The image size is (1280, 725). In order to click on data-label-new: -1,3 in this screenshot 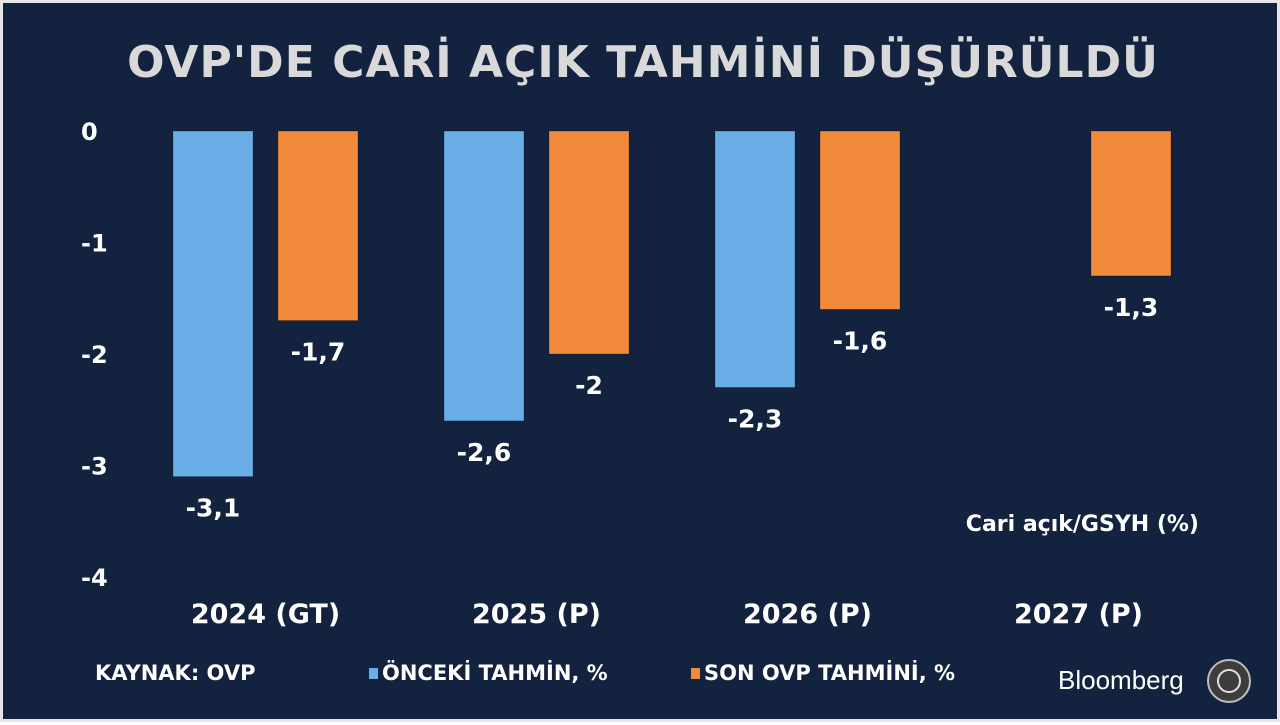, I will do `click(1131, 307)`.